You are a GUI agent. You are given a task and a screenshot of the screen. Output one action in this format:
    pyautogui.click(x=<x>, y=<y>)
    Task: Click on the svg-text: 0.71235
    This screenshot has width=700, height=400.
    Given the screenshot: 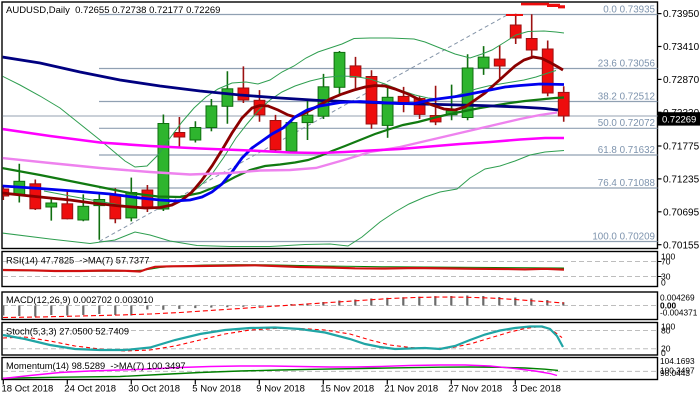 What is the action you would take?
    pyautogui.click(x=681, y=180)
    